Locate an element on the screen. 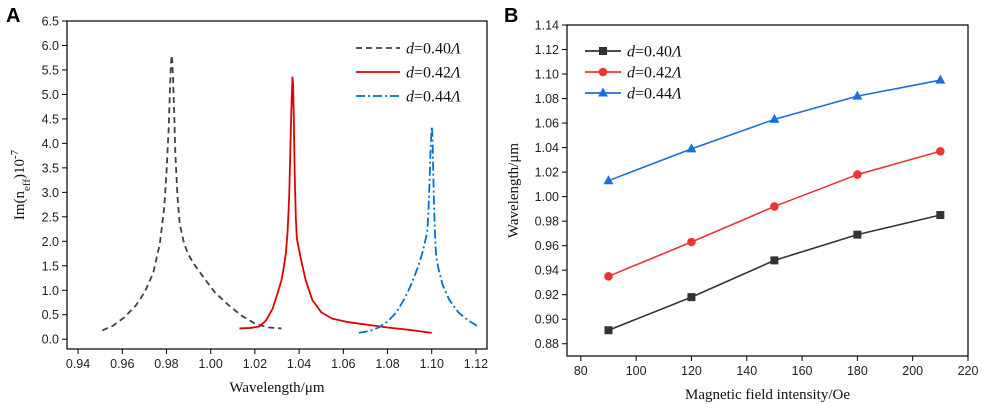 The width and height of the screenshot is (982, 404). x-tick-label: 1.10 is located at coordinates (432, 364).